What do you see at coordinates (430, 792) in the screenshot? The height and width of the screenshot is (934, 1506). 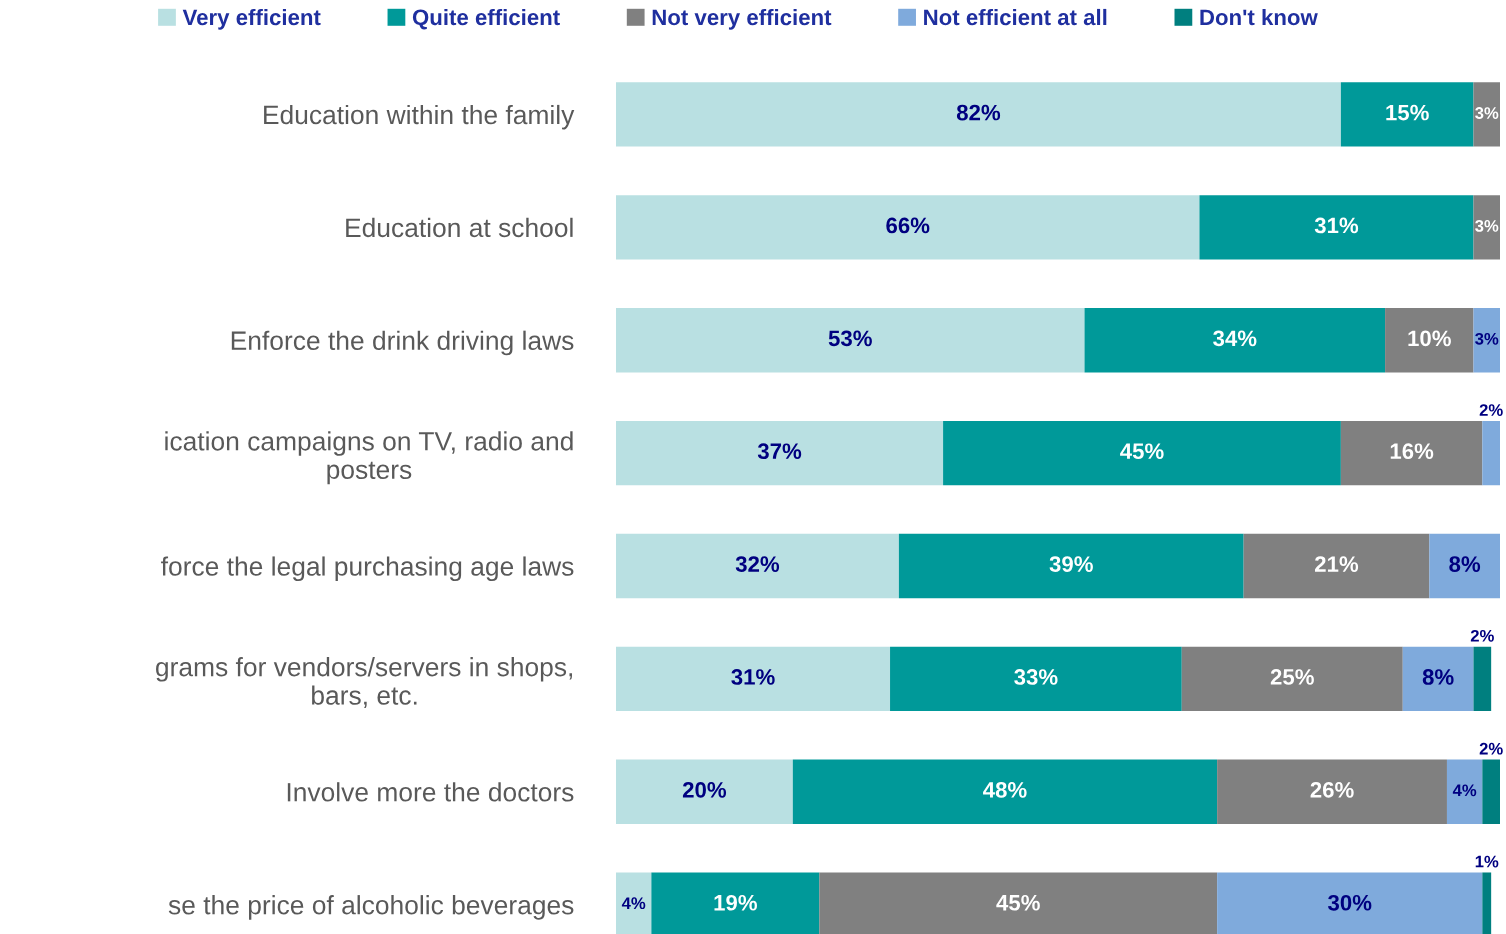 I see `y-tick-label: Involve more the doctors` at bounding box center [430, 792].